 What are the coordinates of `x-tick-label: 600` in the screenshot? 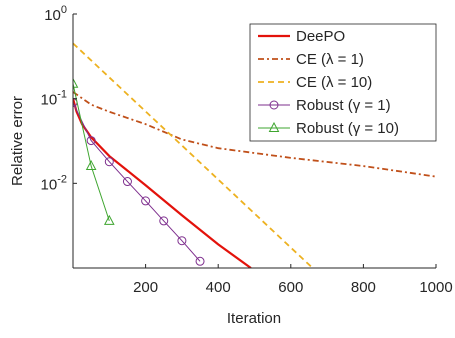 It's located at (290, 287).